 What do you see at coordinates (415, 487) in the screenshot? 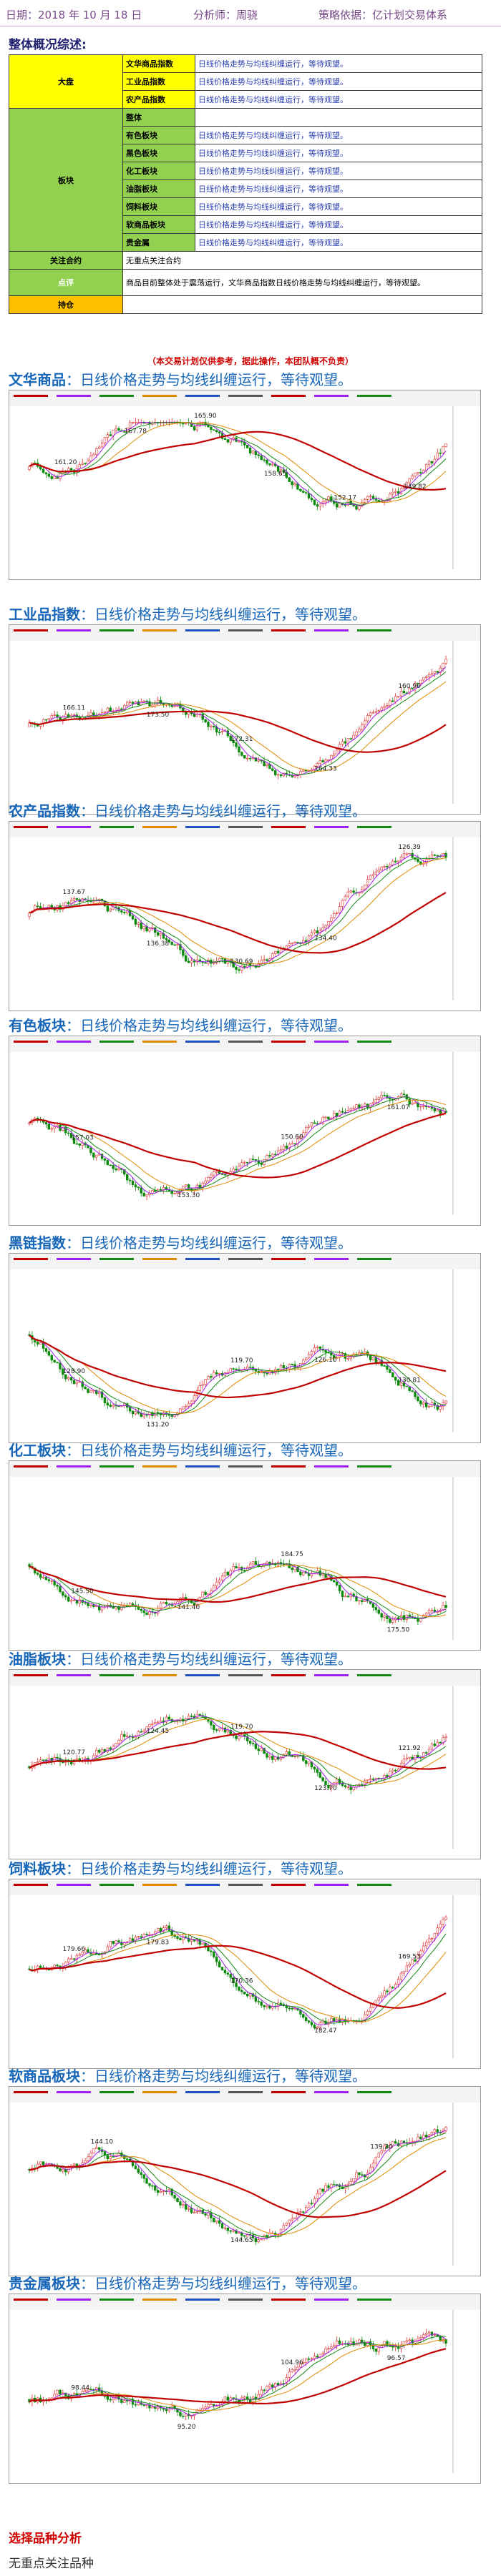
I see `price-annotation: 149.82` at bounding box center [415, 487].